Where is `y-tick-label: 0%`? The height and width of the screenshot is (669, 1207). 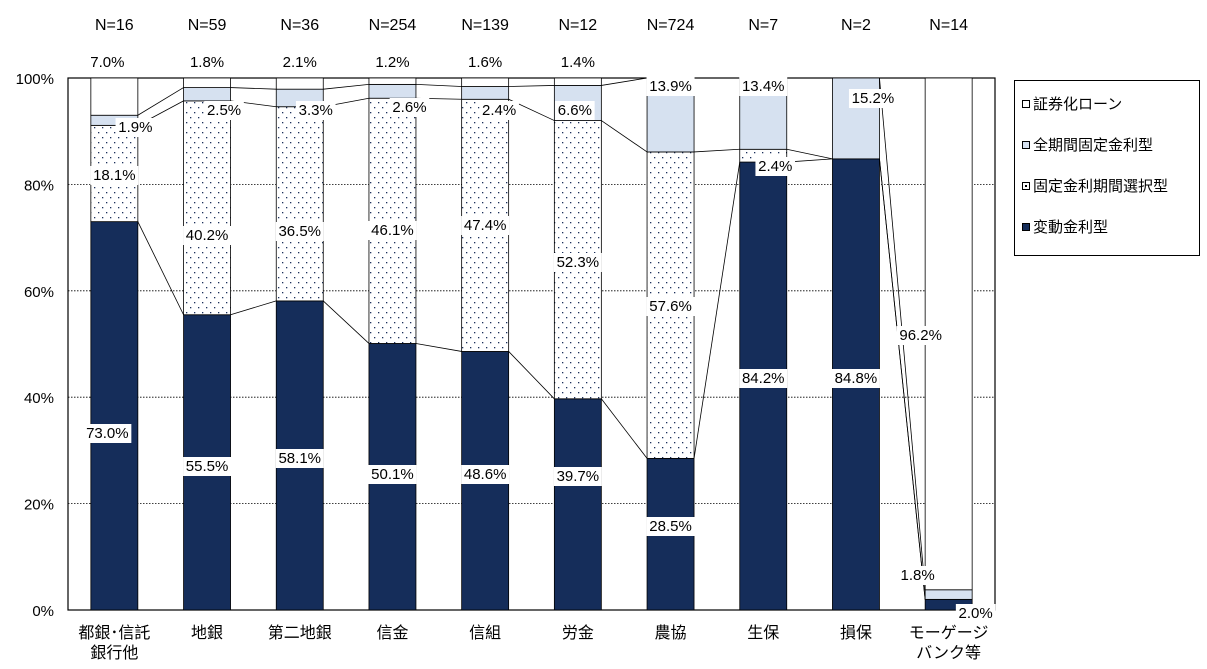 y-tick-label: 0% is located at coordinates (43, 611).